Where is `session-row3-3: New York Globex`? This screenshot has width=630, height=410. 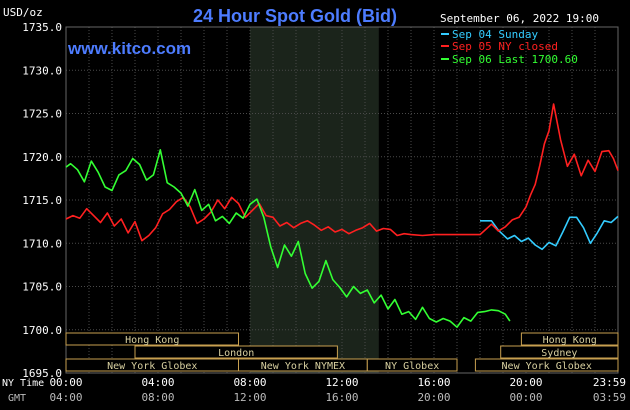
session-row3-3: New York Globex is located at coordinates (546, 365).